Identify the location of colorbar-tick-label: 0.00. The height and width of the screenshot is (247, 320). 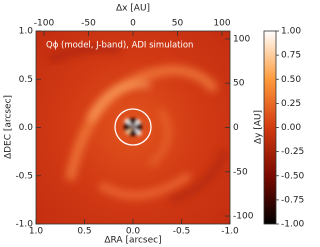
(291, 128).